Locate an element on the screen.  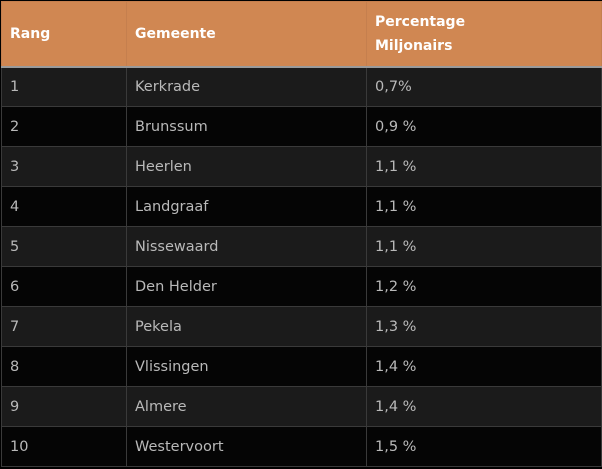
header-percentage-line1: Percentage is located at coordinates (420, 21).